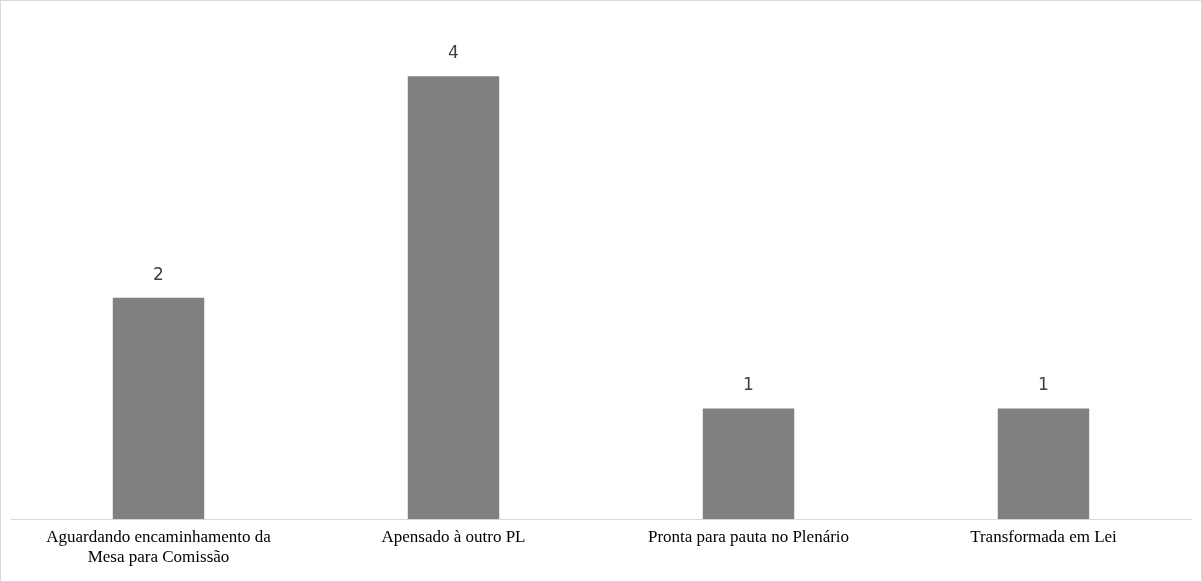 This screenshot has height=582, width=1202. Describe the element at coordinates (748, 536) in the screenshot. I see `x-tick-label: Pronta para pauta no Plenário` at that location.